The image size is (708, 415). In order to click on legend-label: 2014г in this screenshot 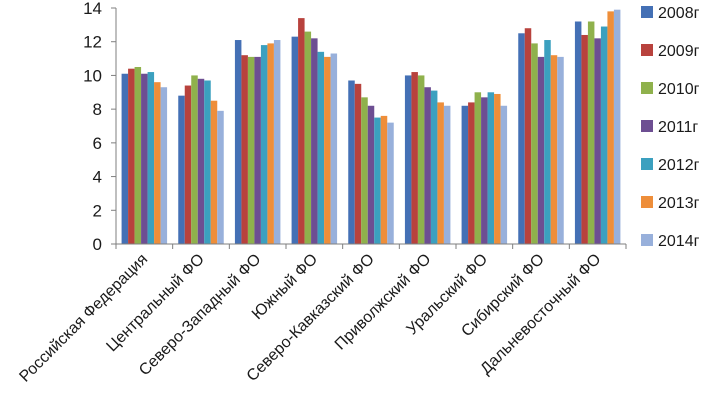, I will do `click(679, 241)`.